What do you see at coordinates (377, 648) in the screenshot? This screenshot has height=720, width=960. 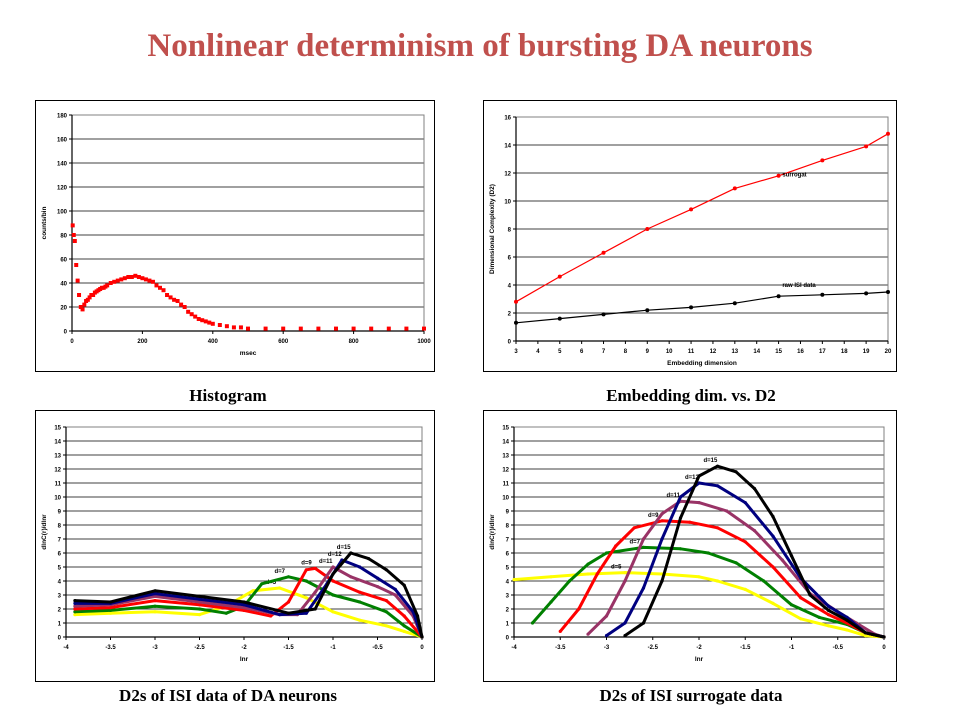 I see `x-tick-label: -0.5` at bounding box center [377, 648].